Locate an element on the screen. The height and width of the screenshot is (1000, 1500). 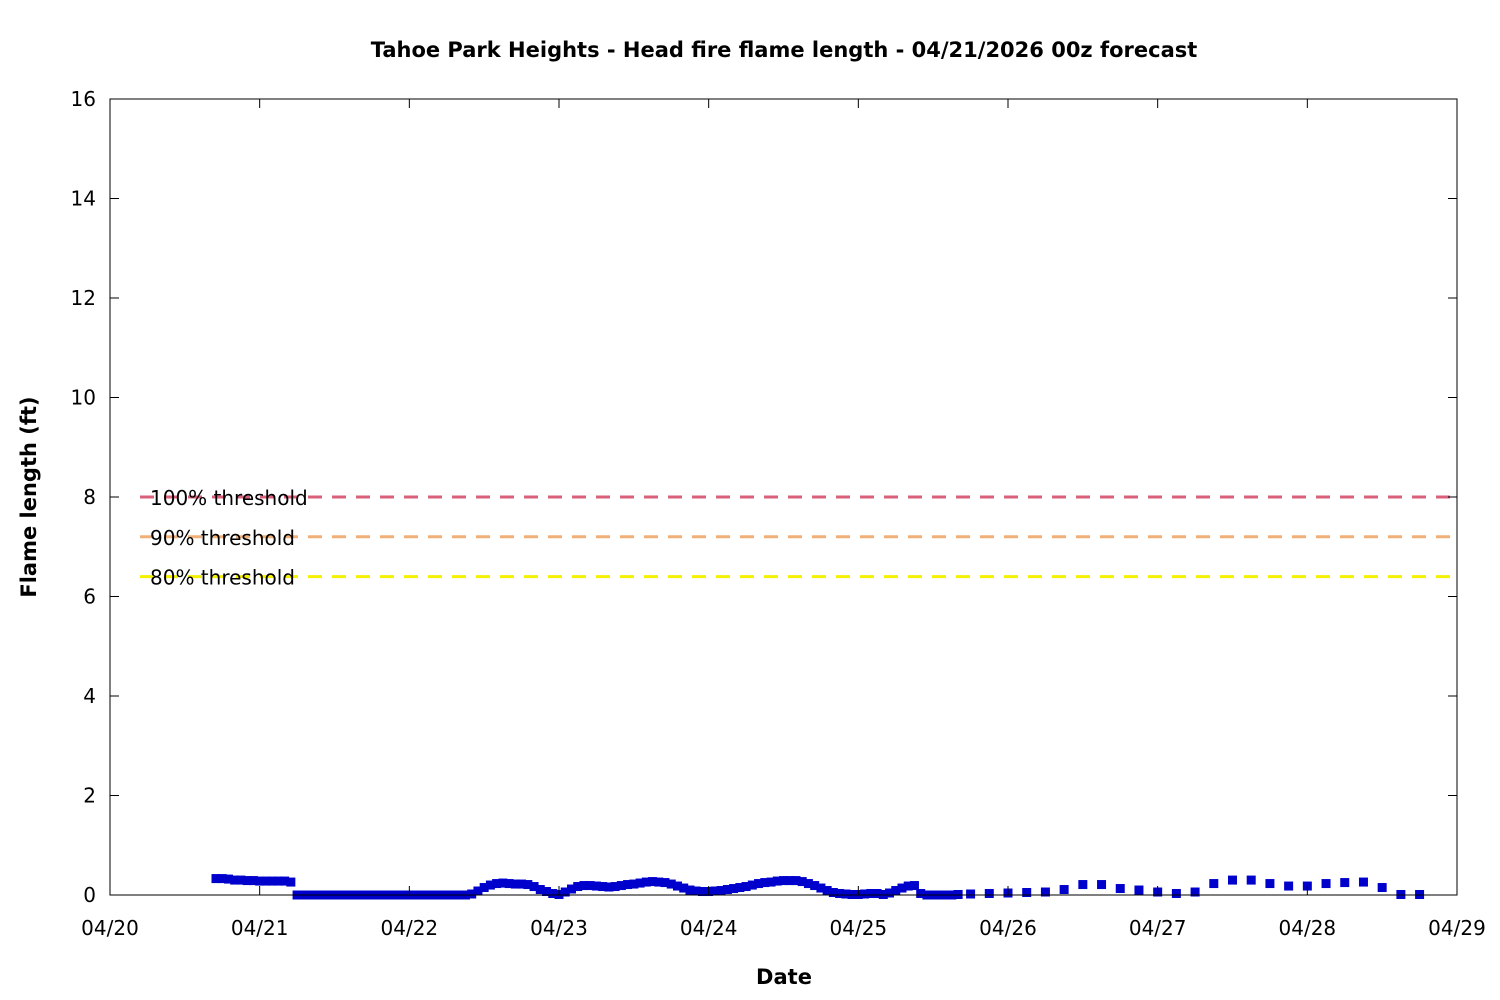
x-tick-label: 04/24 is located at coordinates (709, 928).